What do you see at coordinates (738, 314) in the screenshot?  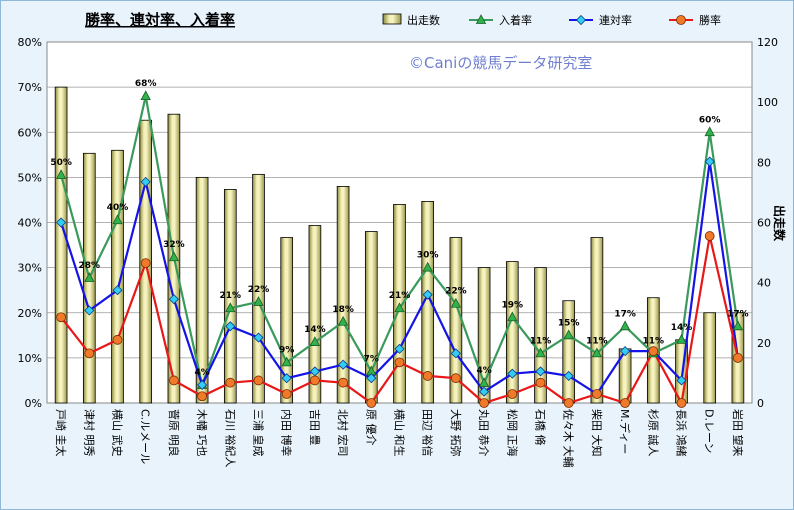 I see `data-label: 17%` at bounding box center [738, 314].